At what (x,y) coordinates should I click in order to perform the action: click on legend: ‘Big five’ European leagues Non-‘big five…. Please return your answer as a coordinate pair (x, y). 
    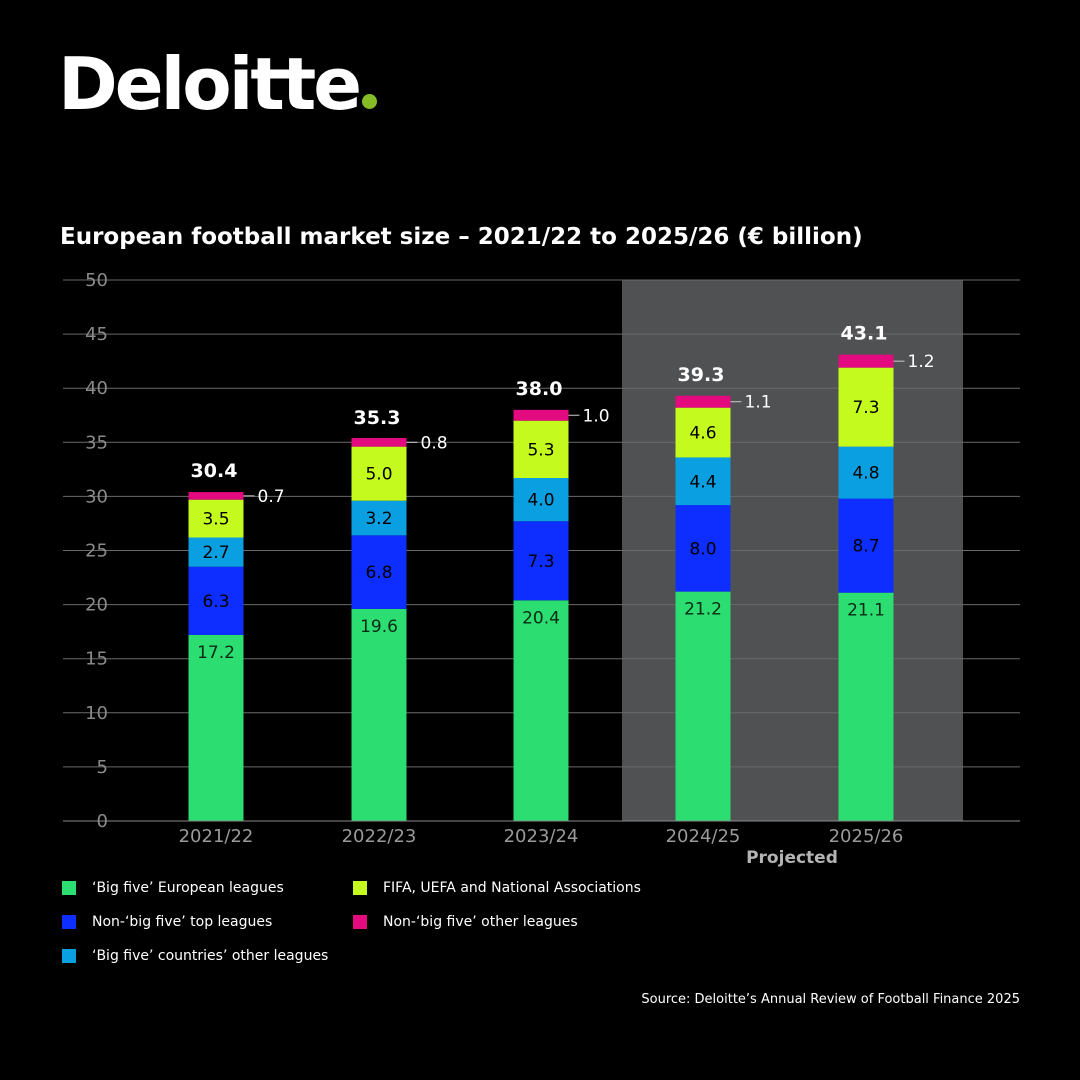
    Looking at the image, I should click on (382, 930).